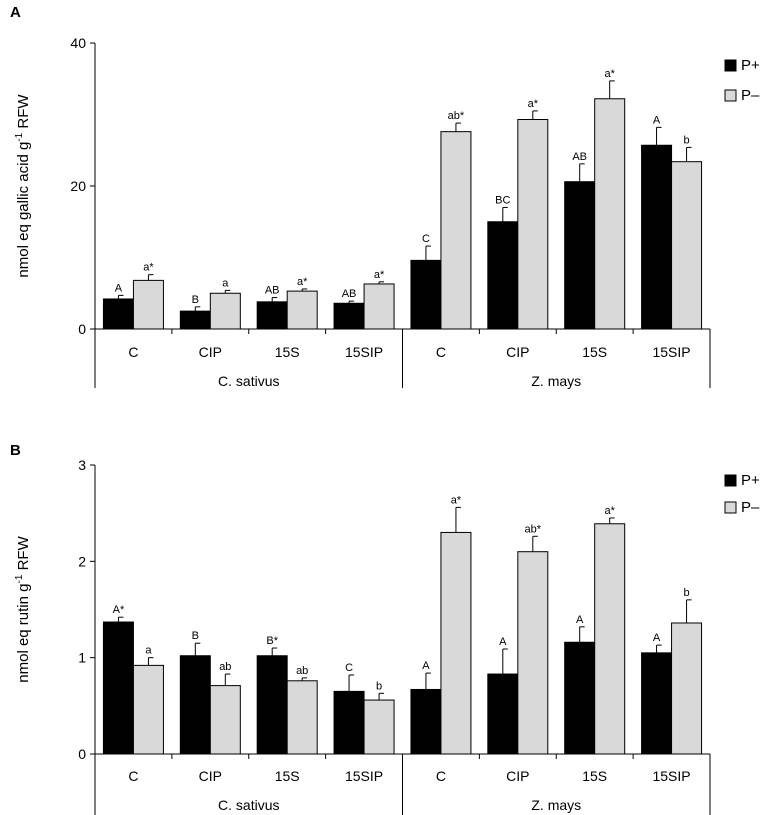  I want to click on panel-letter: B, so click(15, 450).